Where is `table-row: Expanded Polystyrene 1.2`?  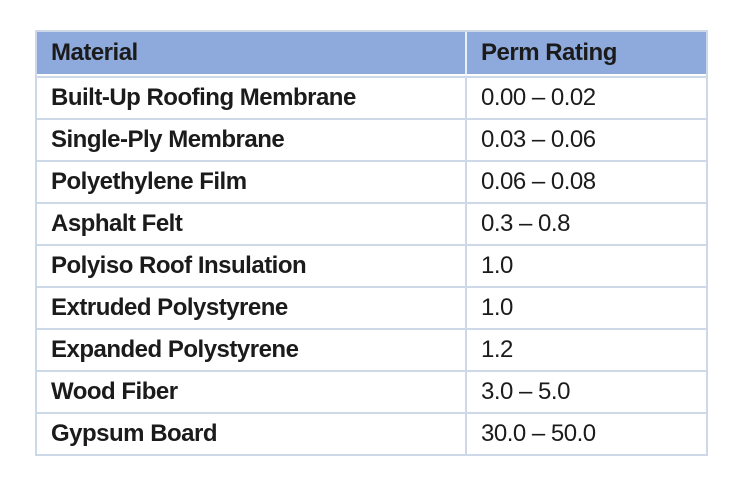 table-row: Expanded Polystyrene 1.2 is located at coordinates (371, 351).